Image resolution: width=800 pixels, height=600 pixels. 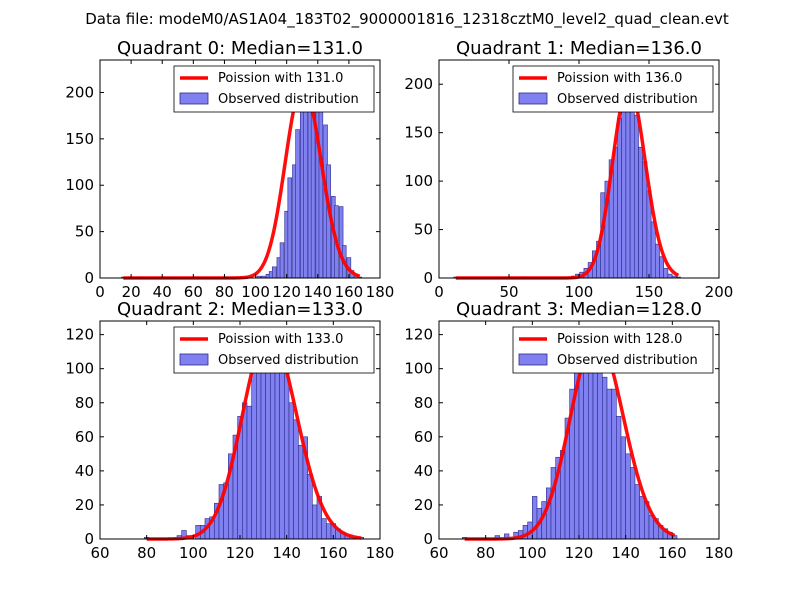 What do you see at coordinates (194, 98) in the screenshot?
I see `quadrant-0-legend-bar-swatch` at bounding box center [194, 98].